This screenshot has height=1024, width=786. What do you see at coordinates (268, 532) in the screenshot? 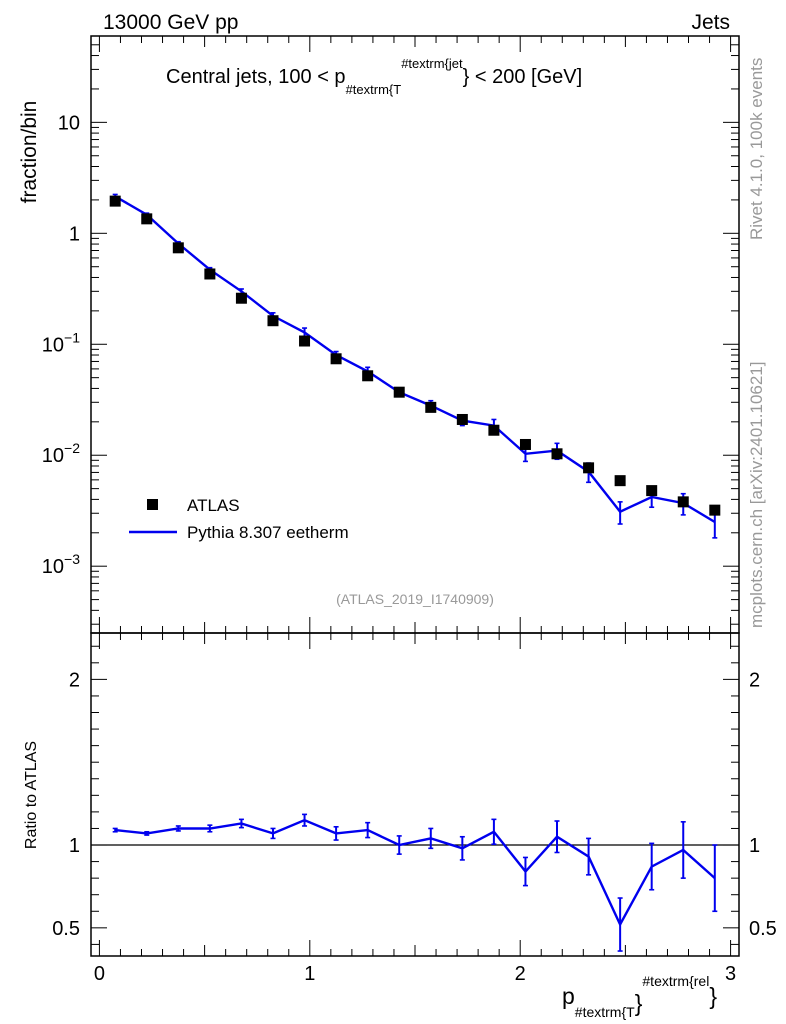
I see `legend-mc-label: Pythia 8.307 eetherm` at bounding box center [268, 532].